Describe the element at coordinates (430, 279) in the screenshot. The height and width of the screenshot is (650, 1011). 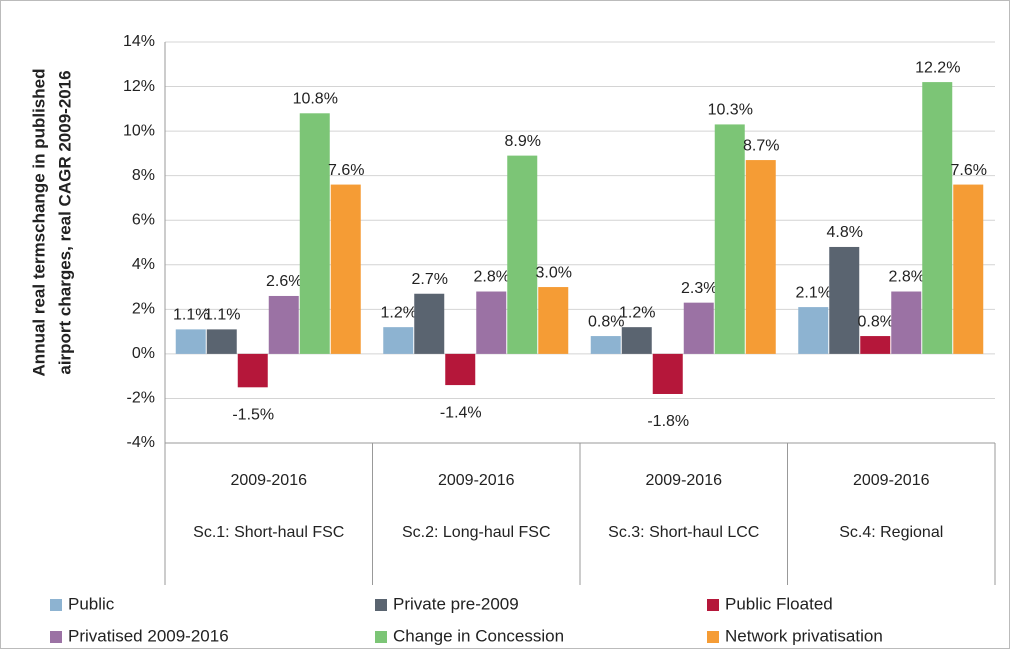
I see `data-label: 2.7%` at that location.